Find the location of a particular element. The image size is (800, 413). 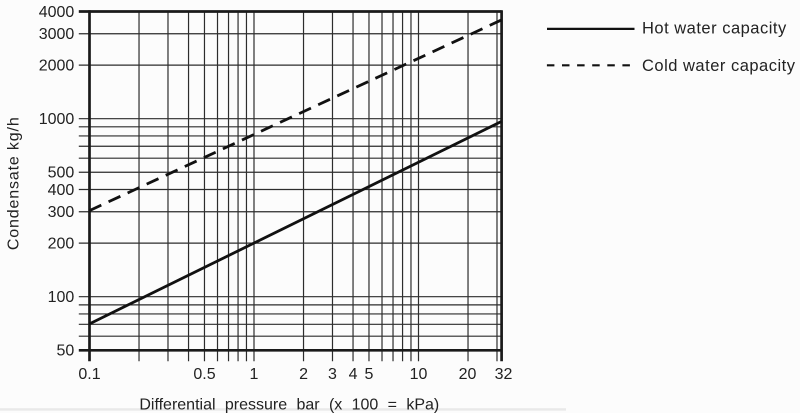

svg-text: 4000 is located at coordinates (57, 12).